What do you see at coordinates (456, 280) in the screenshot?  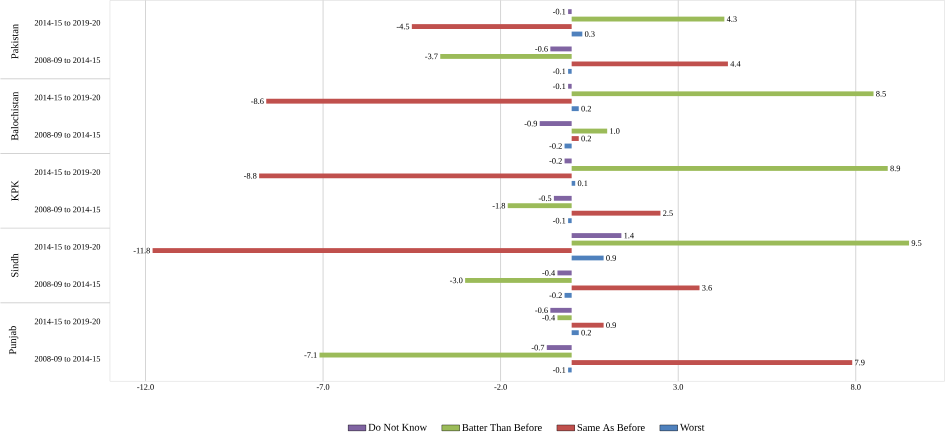 I see `data-label: -3.0` at bounding box center [456, 280].